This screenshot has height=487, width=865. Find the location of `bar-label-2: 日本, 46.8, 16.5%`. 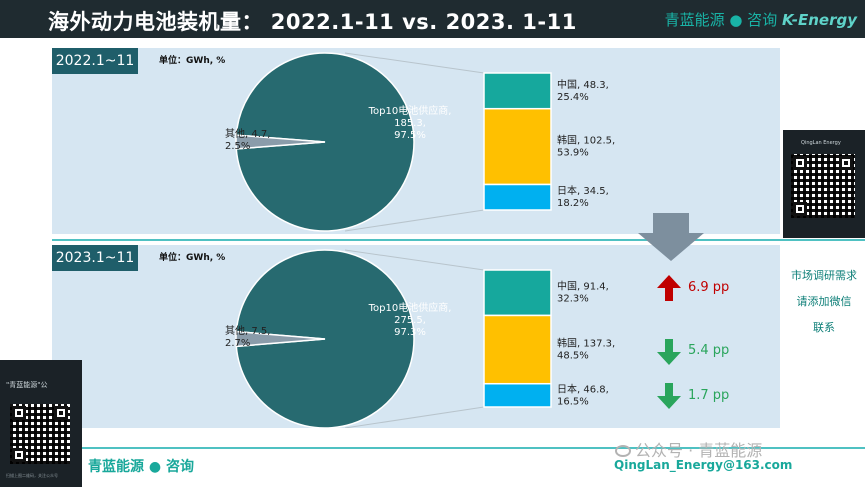

bar-label-2: 日本, 46.8, 16.5% is located at coordinates (583, 394).